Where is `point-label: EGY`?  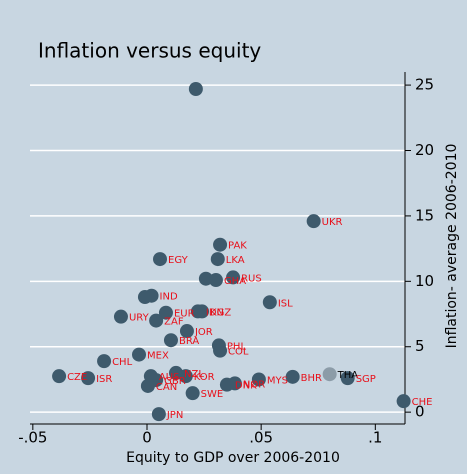 point-label: EGY is located at coordinates (178, 260).